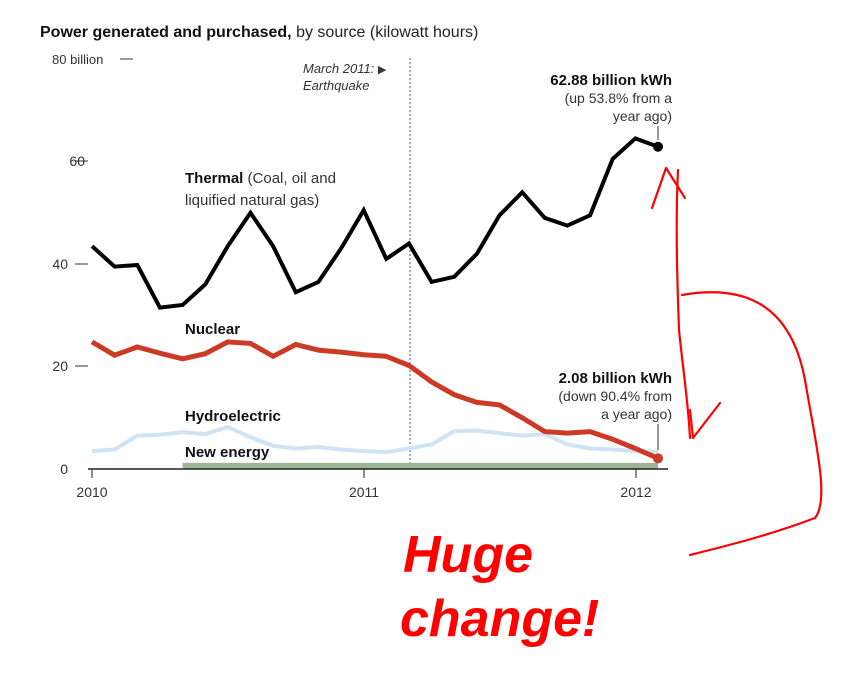 The image size is (854, 695). What do you see at coordinates (77, 59) in the screenshot?
I see `y-tick-label-80: 80 billion` at bounding box center [77, 59].